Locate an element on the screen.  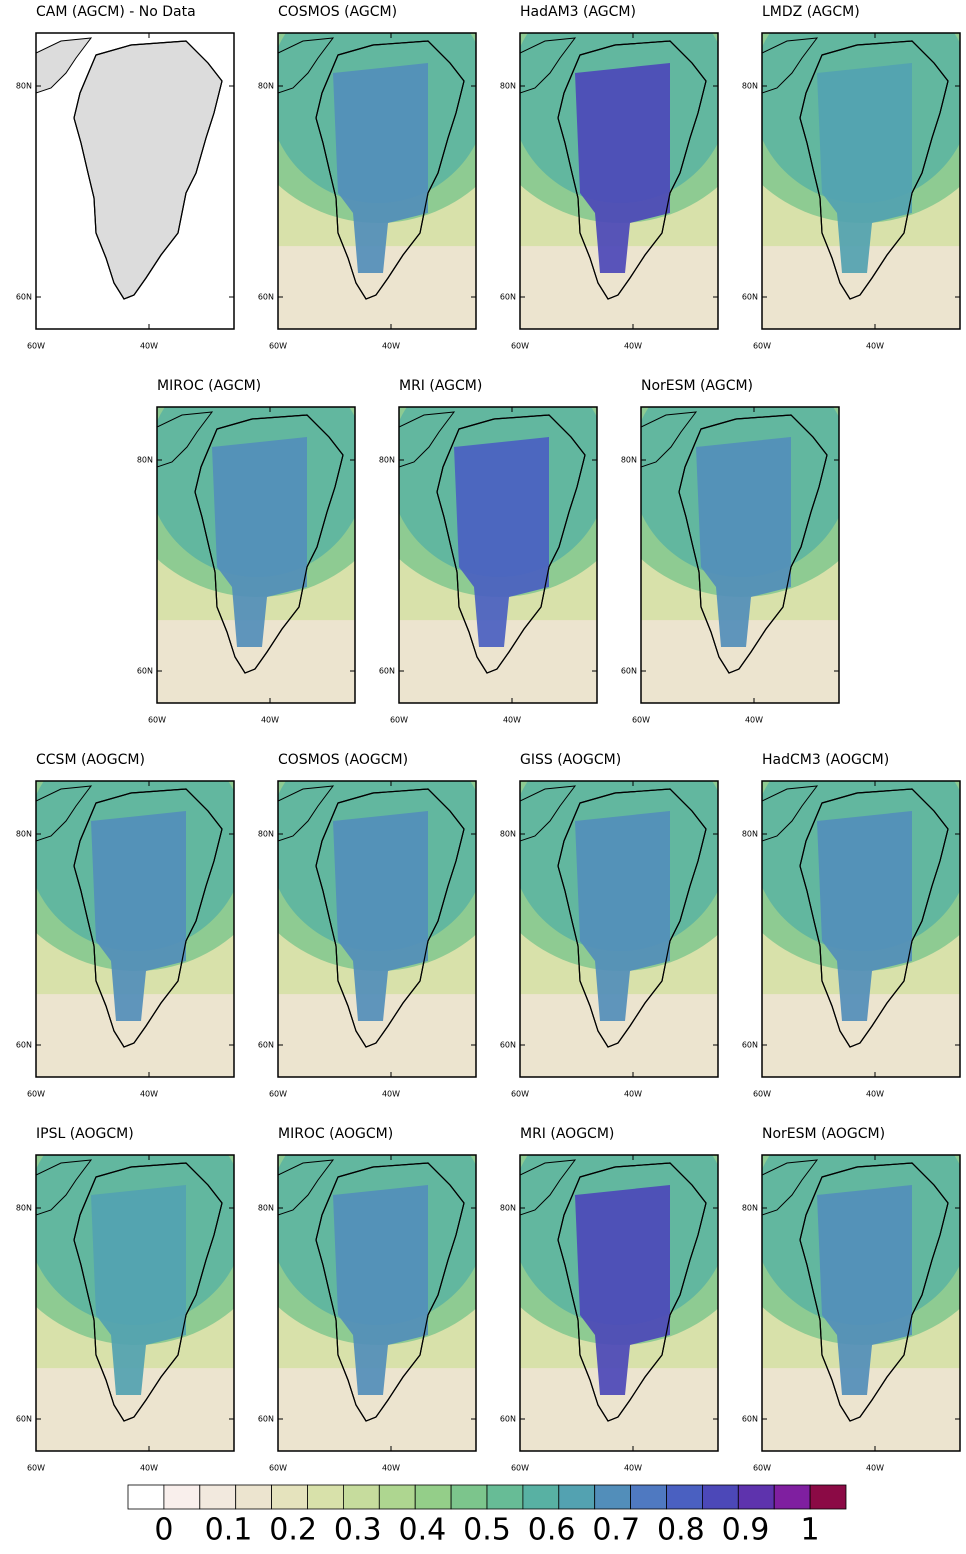
panel-title: MRI (AGCM) is located at coordinates (440, 386).